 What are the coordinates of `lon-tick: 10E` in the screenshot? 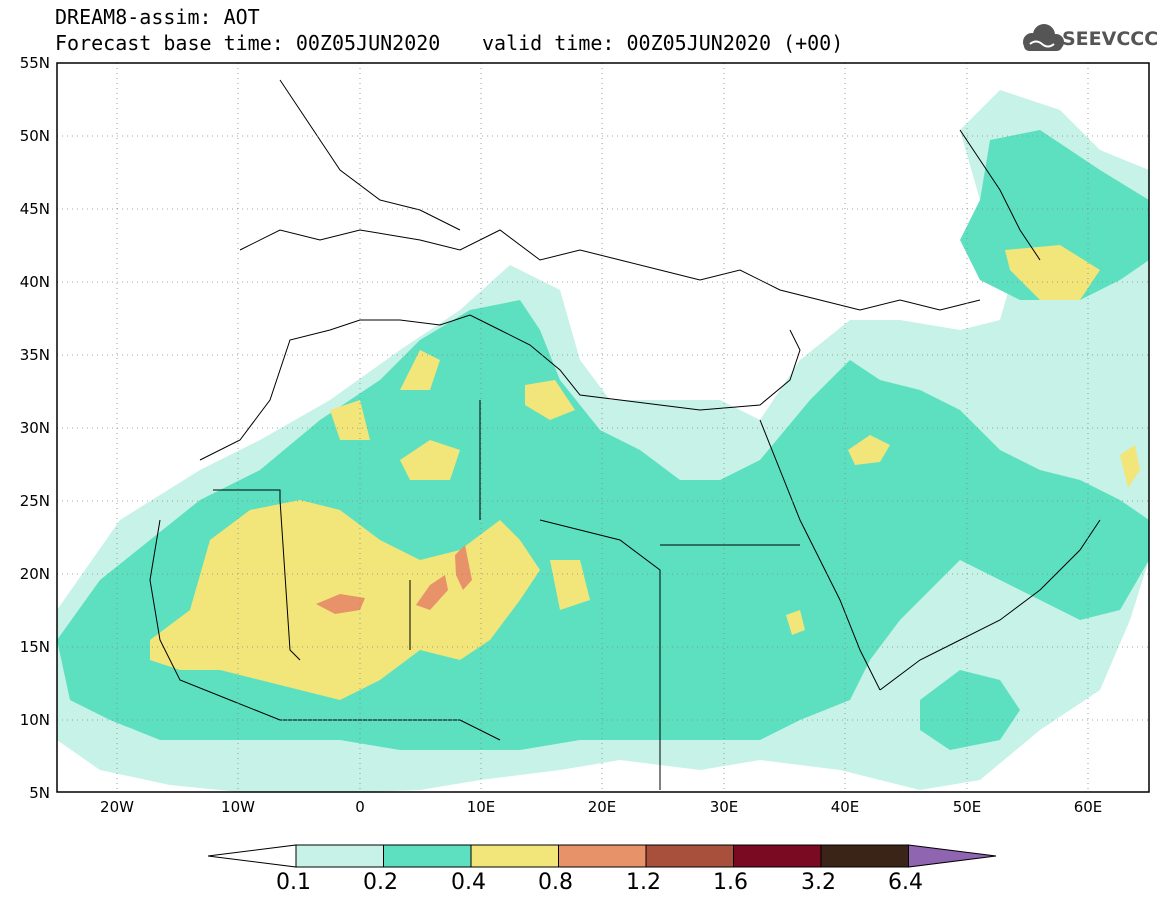 It's located at (481, 807).